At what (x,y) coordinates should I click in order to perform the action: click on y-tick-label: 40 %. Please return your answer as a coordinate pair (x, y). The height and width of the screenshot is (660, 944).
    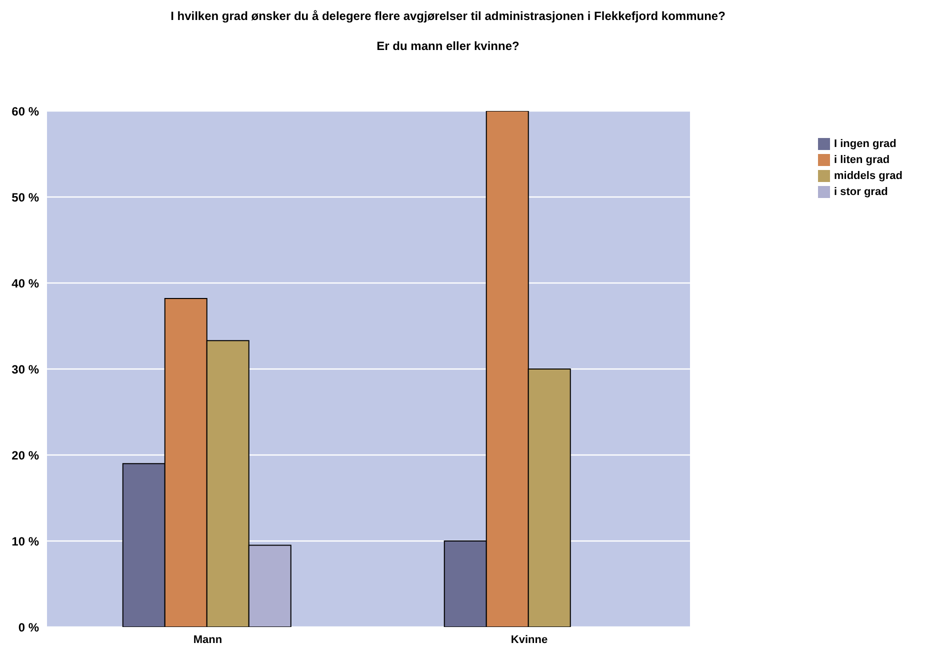
    Looking at the image, I should click on (26, 283).